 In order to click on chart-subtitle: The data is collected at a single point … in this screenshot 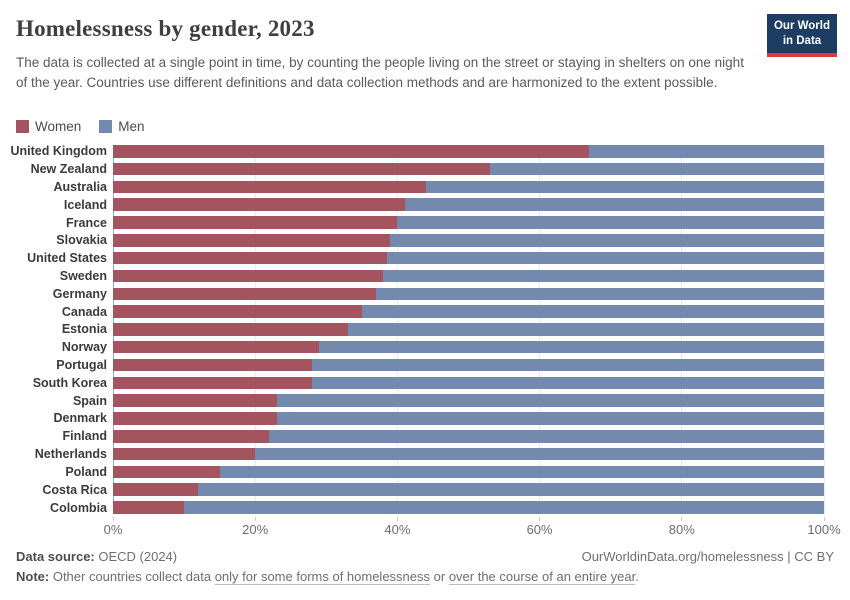, I will do `click(380, 72)`.